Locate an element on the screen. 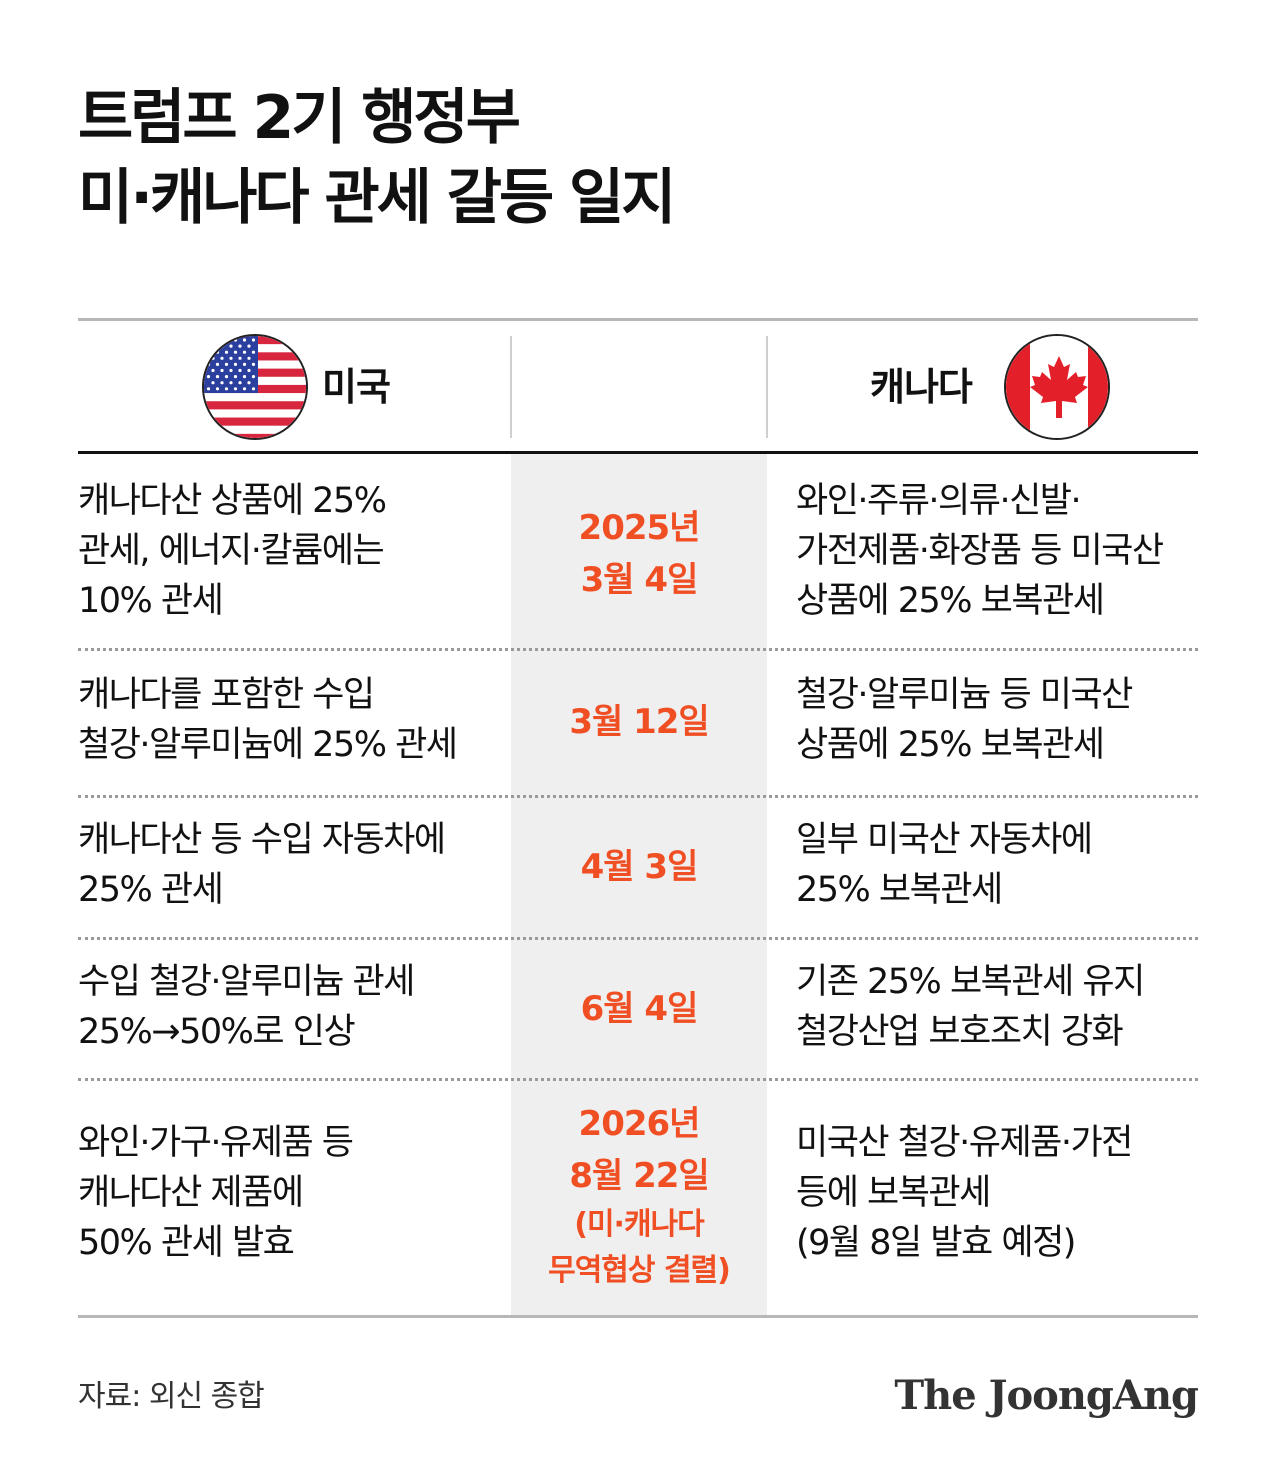 The height and width of the screenshot is (1477, 1280). title-line-2: 미·캐나다 관세 갈등 일지 is located at coordinates (377, 198).